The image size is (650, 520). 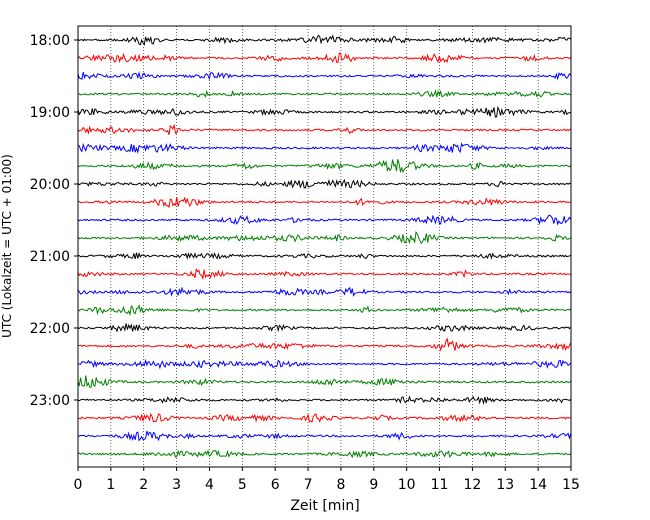 What do you see at coordinates (50, 329) in the screenshot?
I see `y-tick-label: 22:00` at bounding box center [50, 329].